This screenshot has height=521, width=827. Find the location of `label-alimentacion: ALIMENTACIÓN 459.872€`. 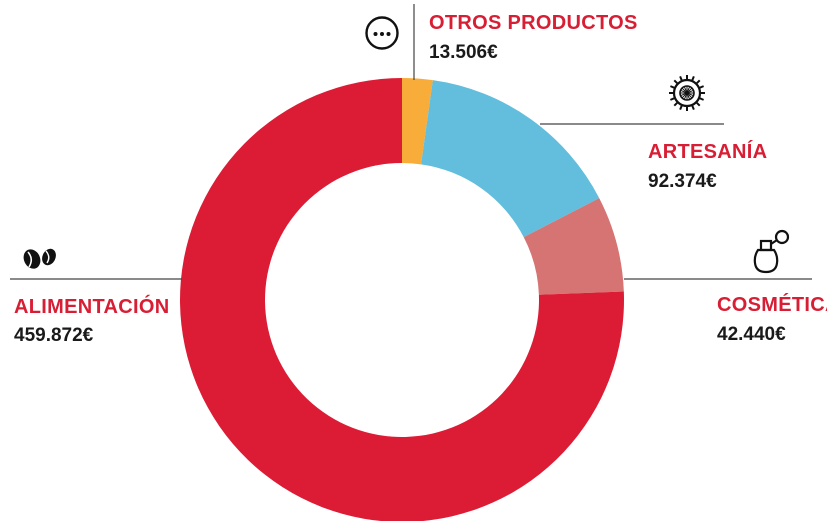

label-alimentacion: ALIMENTACIÓN 459.872€ is located at coordinates (91, 297).